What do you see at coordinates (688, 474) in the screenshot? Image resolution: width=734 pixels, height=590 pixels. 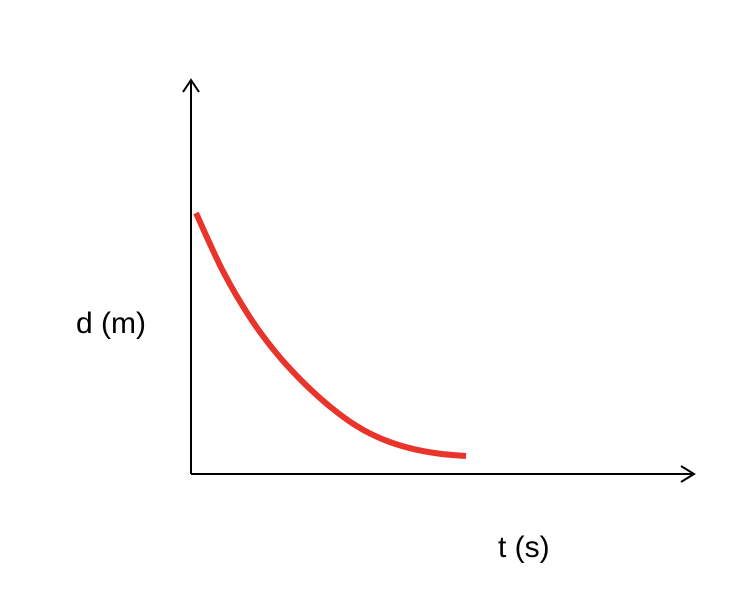 I see `x-axis-arrowhead` at bounding box center [688, 474].